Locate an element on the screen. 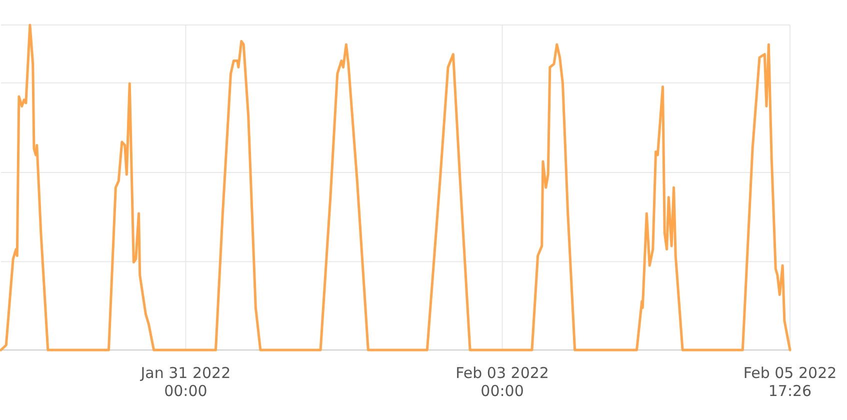  x-tick-label: Jan 31 2022 00:00 is located at coordinates (185, 382).